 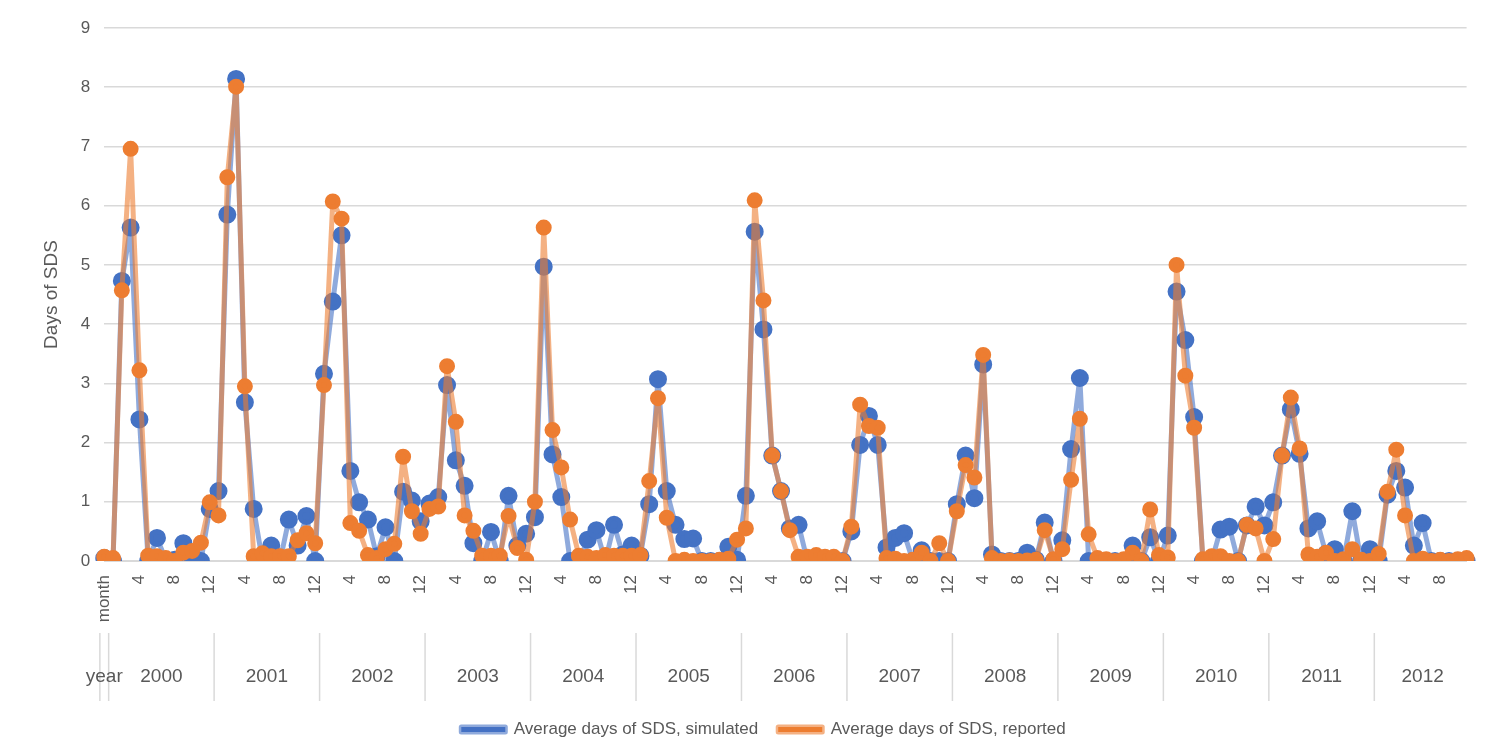 What do you see at coordinates (85, 205) in the screenshot?
I see `y-tick-label: 6` at bounding box center [85, 205].